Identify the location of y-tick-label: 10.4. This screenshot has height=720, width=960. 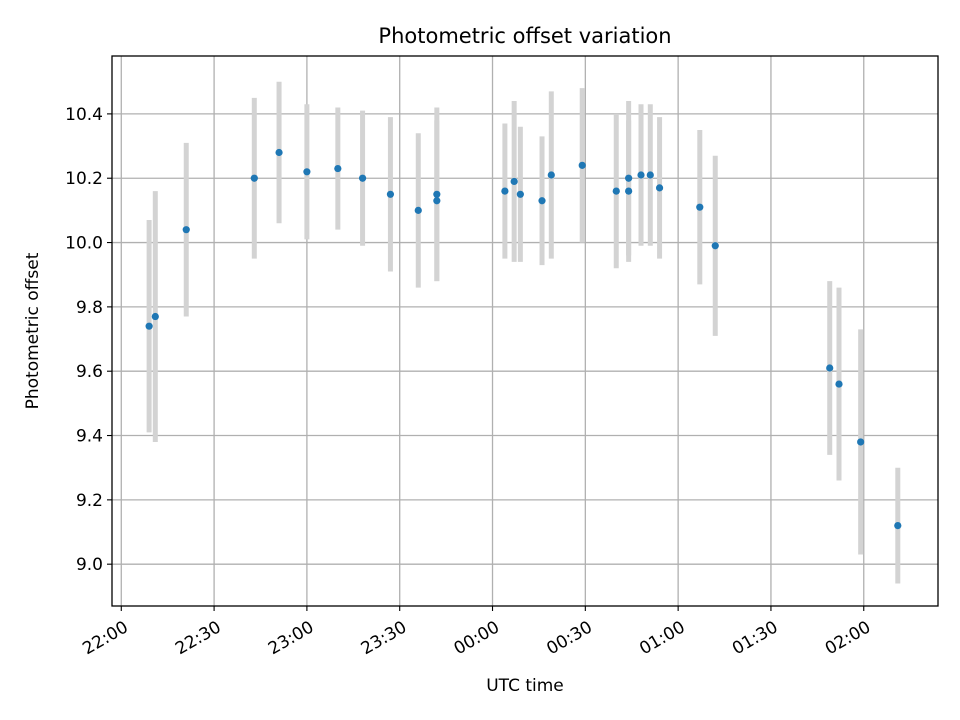
(84, 115).